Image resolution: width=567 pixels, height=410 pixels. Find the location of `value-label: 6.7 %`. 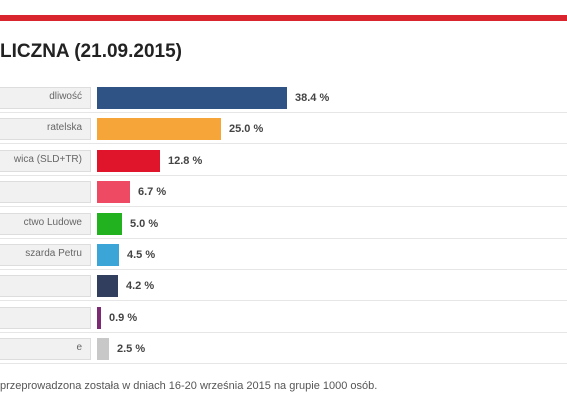

value-label: 6.7 % is located at coordinates (152, 192).